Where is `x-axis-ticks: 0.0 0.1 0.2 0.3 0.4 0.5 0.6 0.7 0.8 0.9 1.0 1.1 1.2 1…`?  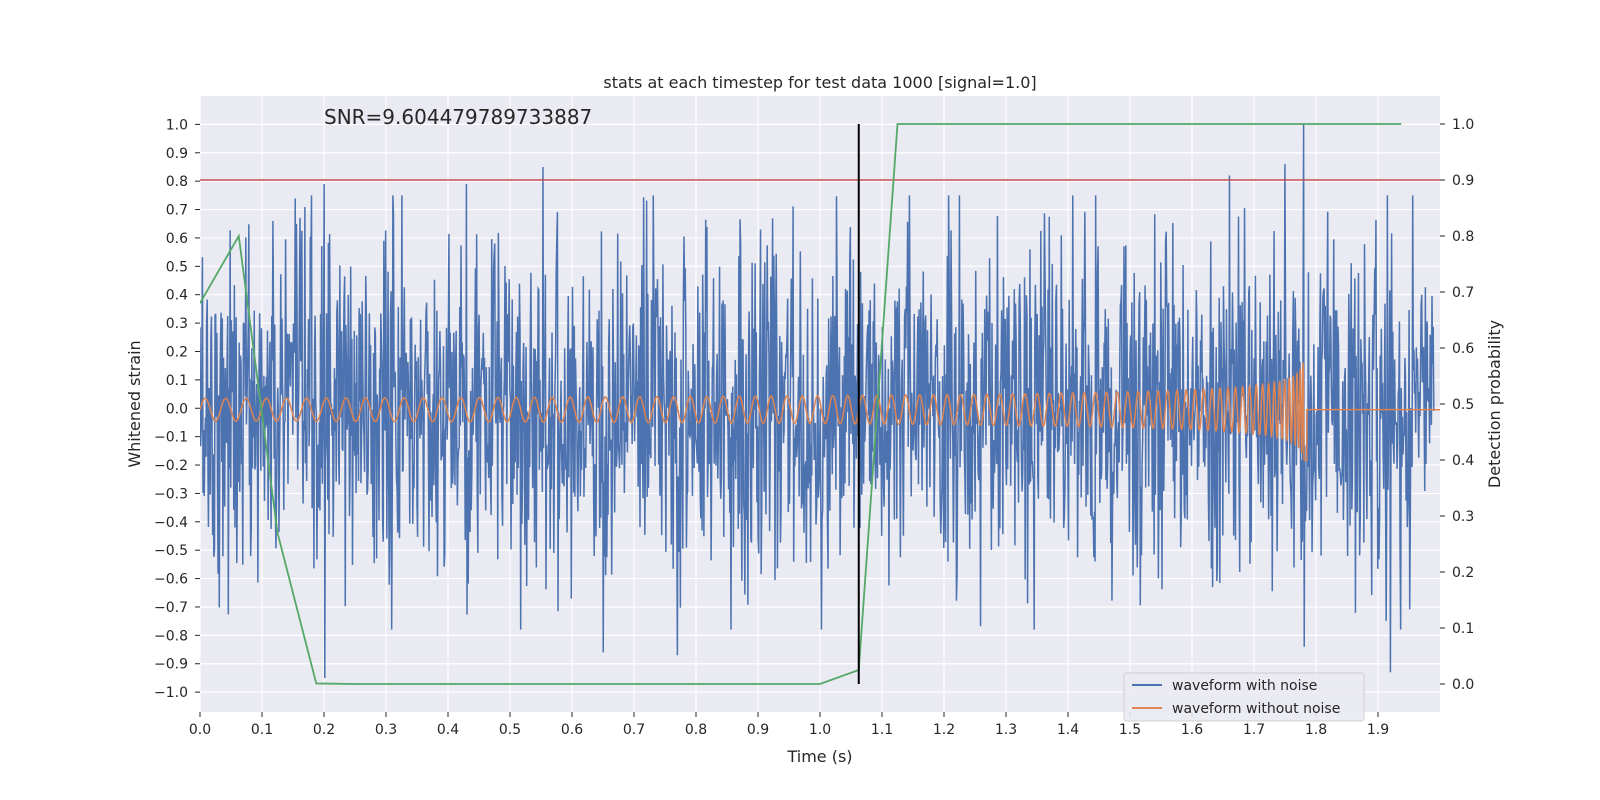 x-axis-ticks: 0.0 0.1 0.2 0.3 0.4 0.5 0.6 0.7 0.8 0.9 1.0 1.1 1.2 1… is located at coordinates (789, 725).